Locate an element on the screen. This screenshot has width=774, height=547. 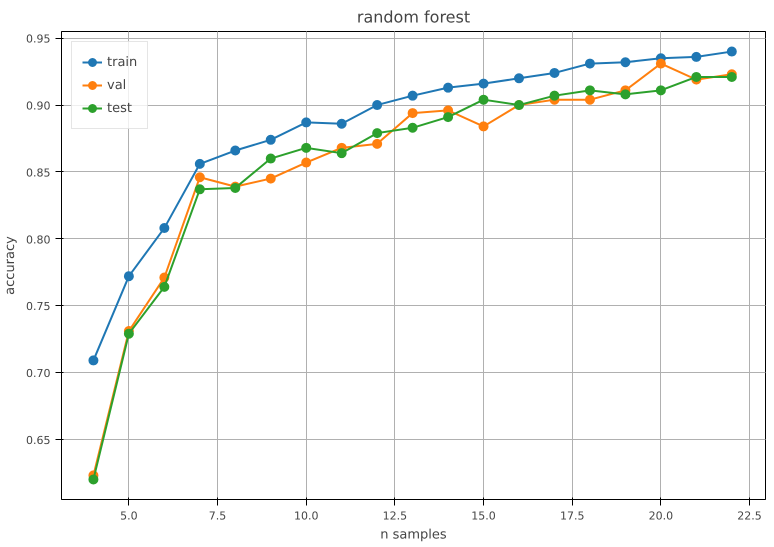
legend-label: val is located at coordinates (117, 85).